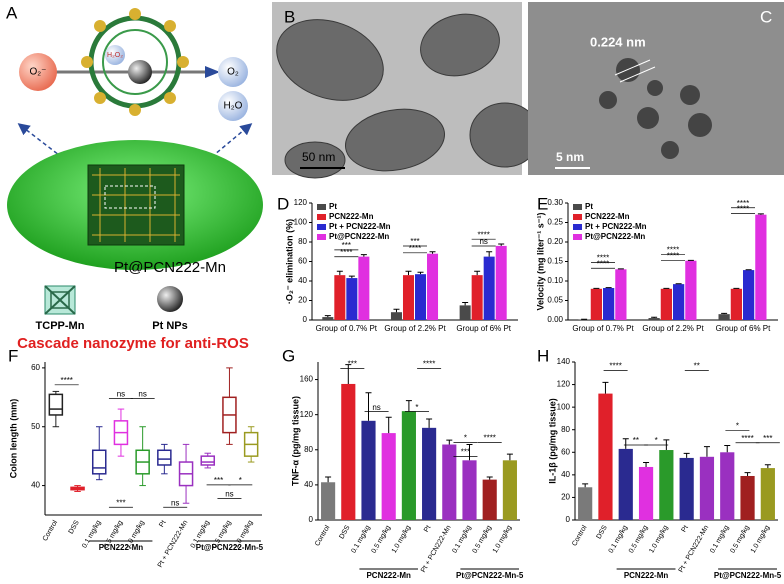 This screenshot has width=784, height=584. What do you see at coordinates (308, 484) in the screenshot?
I see `y-tick-label: 40` at bounding box center [308, 484].